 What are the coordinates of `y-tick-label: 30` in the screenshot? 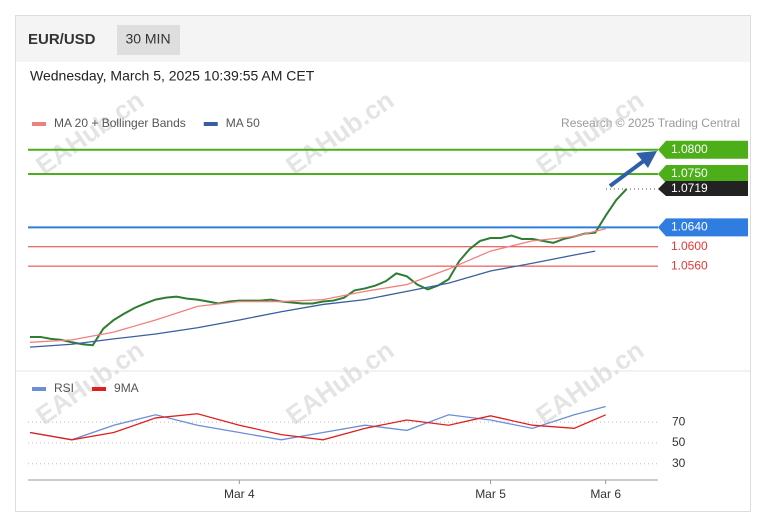 It's located at (679, 463).